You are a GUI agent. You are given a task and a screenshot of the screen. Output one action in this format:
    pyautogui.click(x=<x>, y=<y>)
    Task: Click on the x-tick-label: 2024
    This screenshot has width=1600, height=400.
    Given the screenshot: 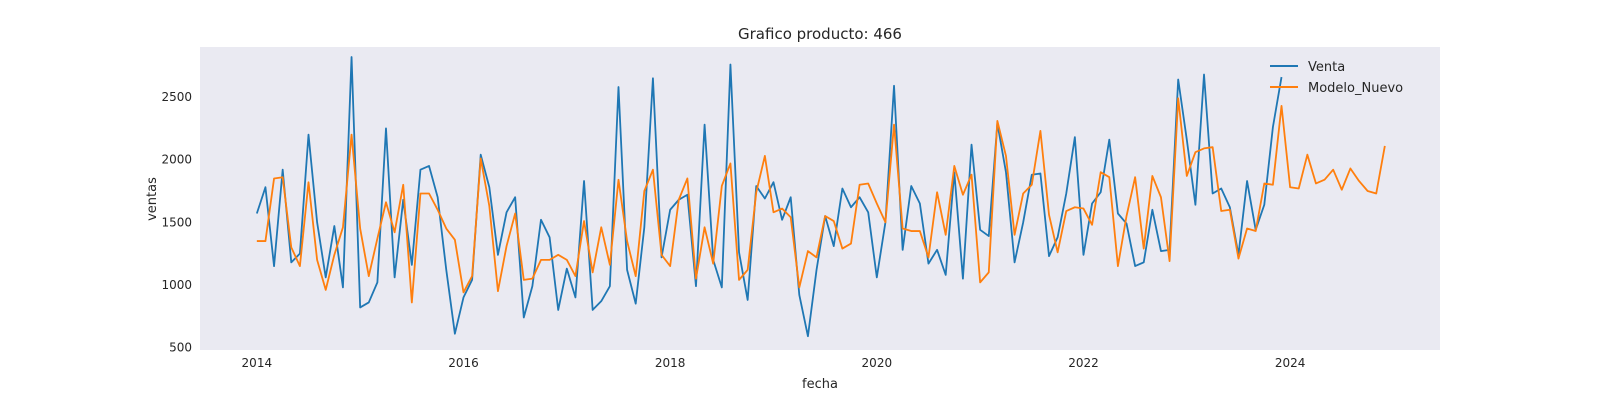 What is the action you would take?
    pyautogui.click(x=1290, y=363)
    